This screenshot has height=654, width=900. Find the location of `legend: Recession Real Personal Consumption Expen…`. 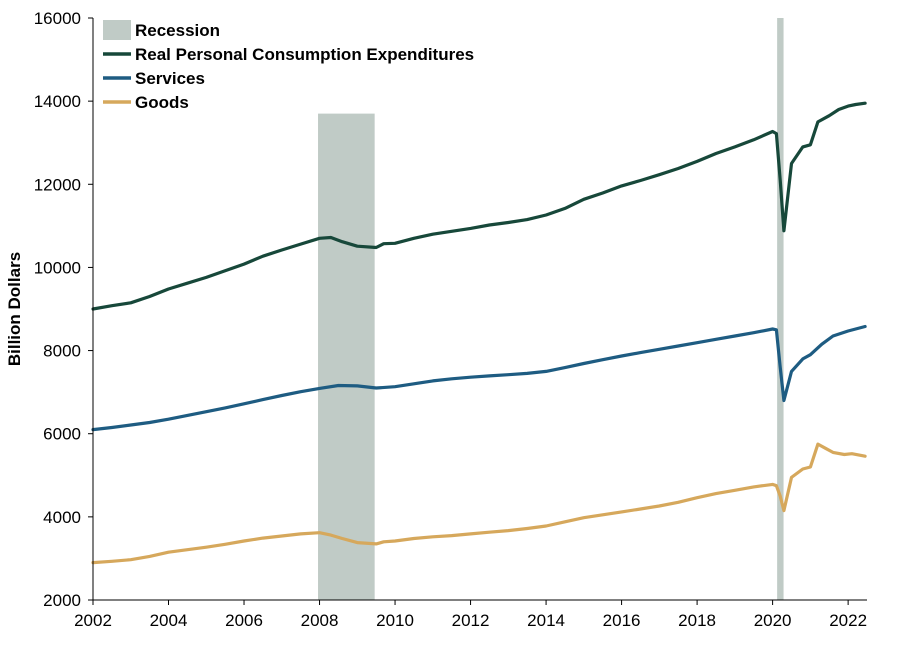

legend: Recession Real Personal Consumption Expen… is located at coordinates (288, 66).